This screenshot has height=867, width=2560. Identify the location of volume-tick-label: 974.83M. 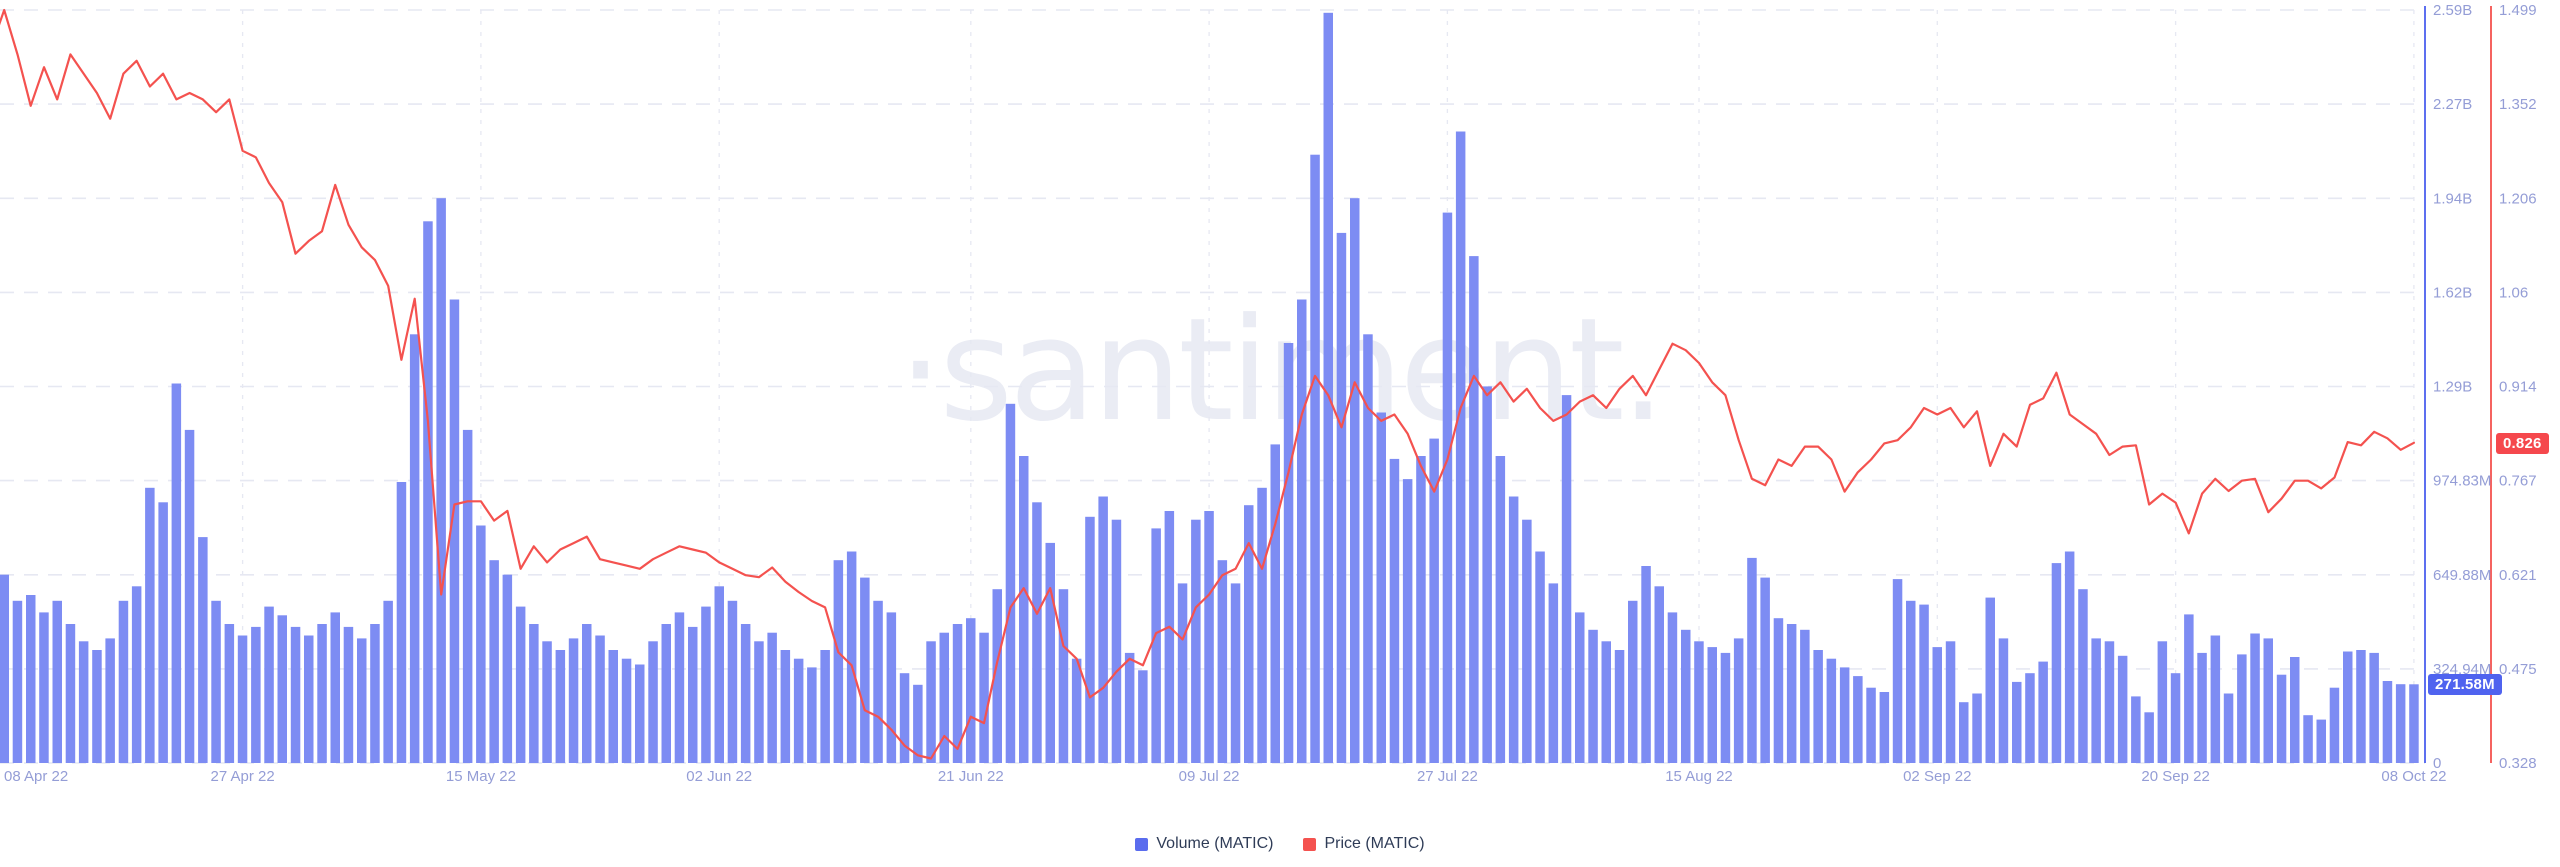
(2462, 481).